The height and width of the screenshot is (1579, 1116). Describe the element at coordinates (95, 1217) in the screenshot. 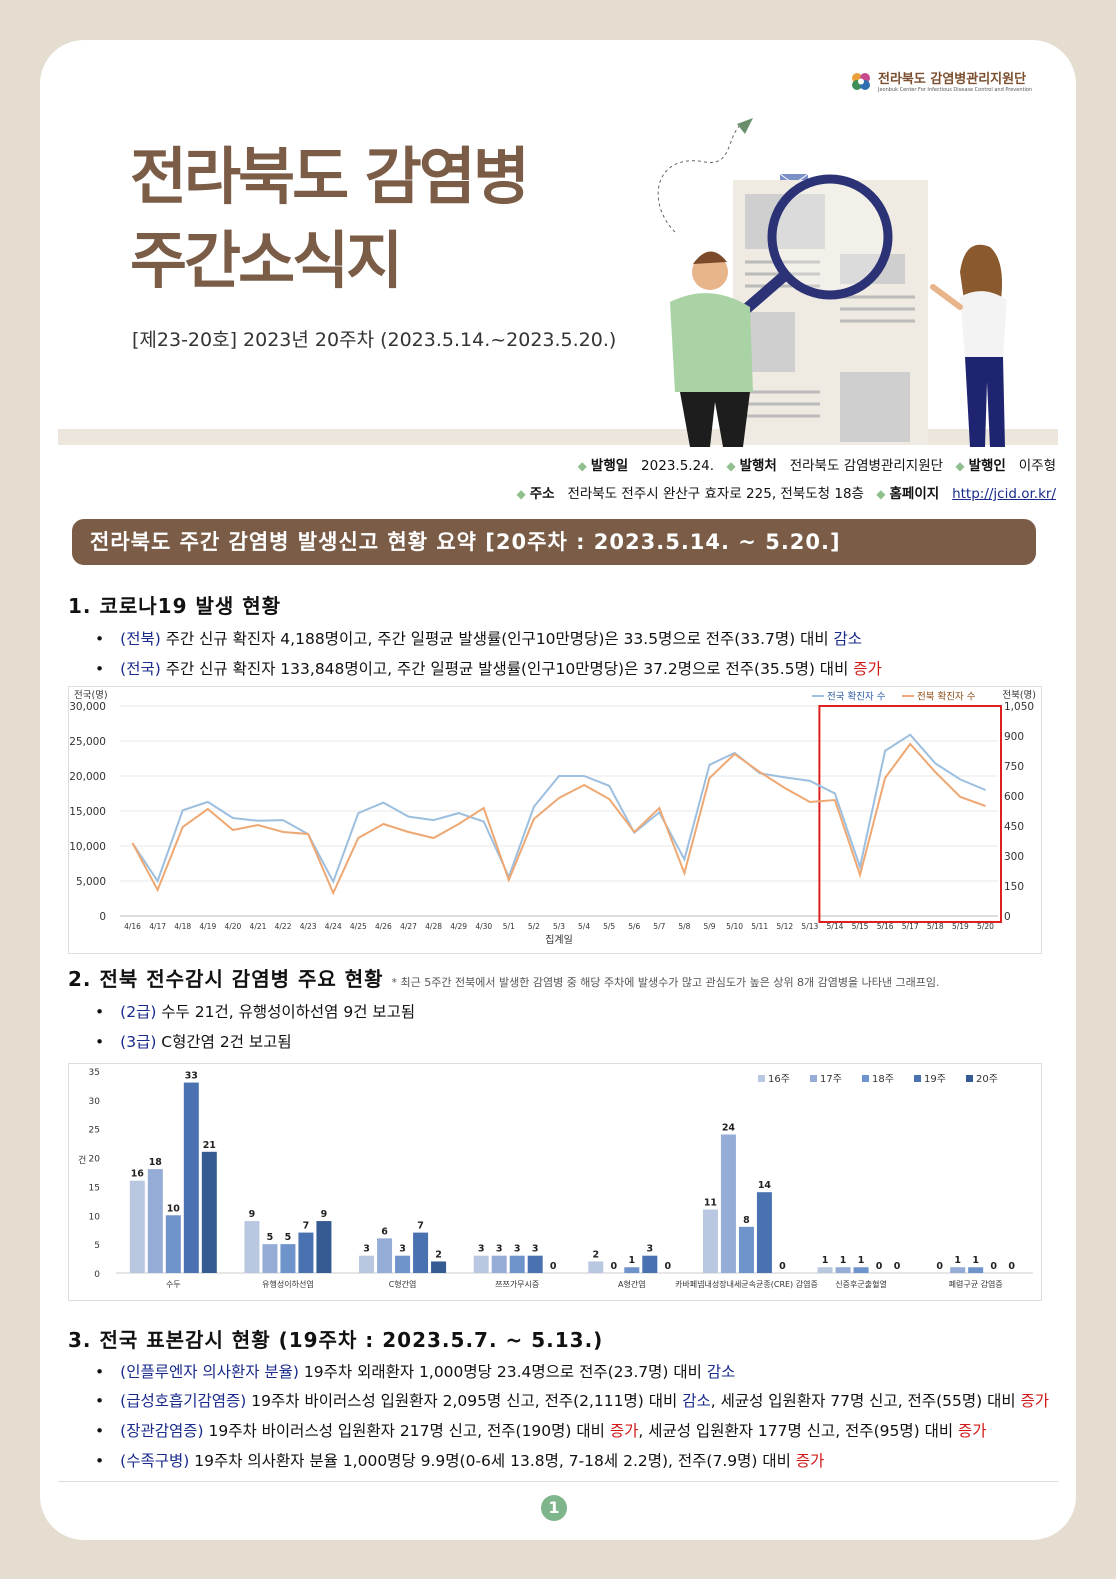

I see `y-tick: 10` at that location.